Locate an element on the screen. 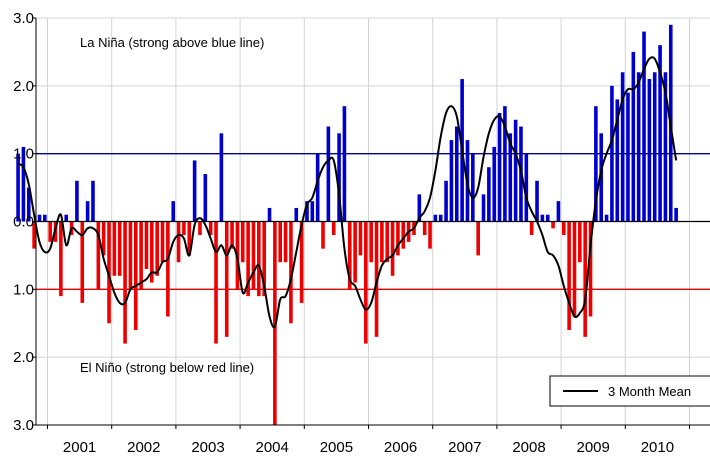 This screenshot has height=473, width=710. x-tick-label: 2009 is located at coordinates (593, 447).